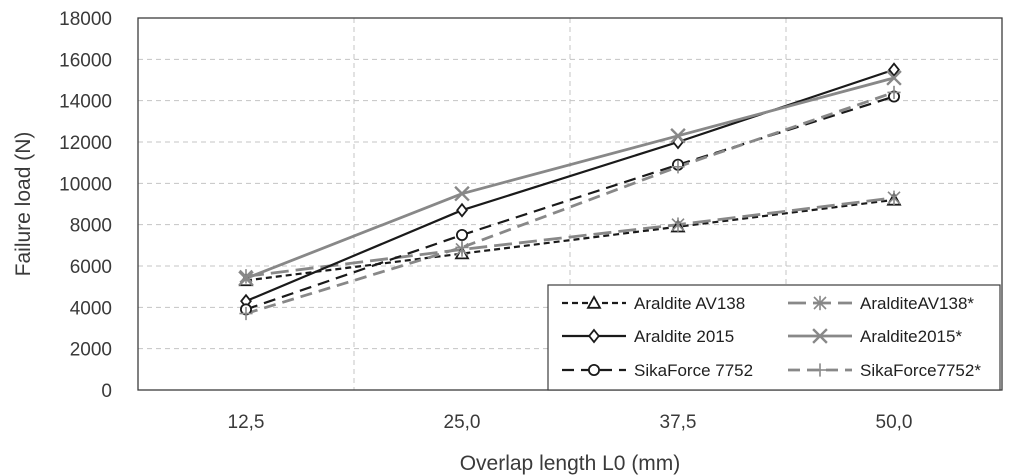  I want to click on x-axis-ticks: 12,5 25,0 37,5 50,0, so click(570, 422).